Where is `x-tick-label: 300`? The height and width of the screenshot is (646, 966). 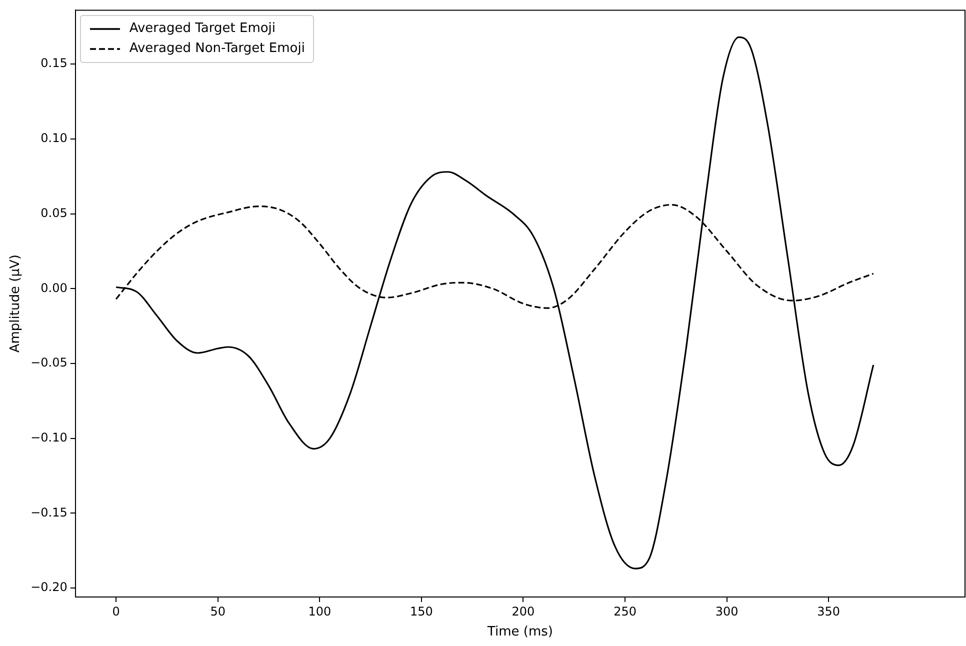
x-tick-label: 300 is located at coordinates (726, 611).